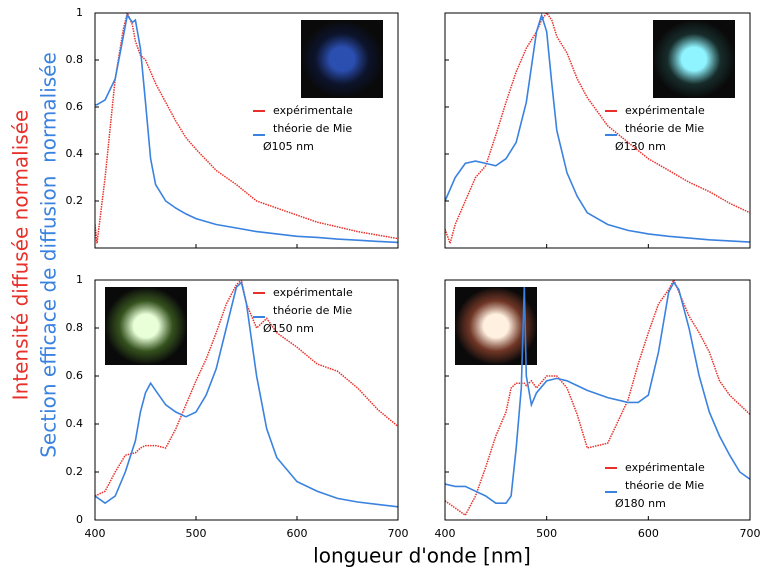 This screenshot has height=575, width=760. Describe the element at coordinates (21, 255) in the screenshot. I see `y-axis-label-red: Intensité diffusée normalisée` at that location.